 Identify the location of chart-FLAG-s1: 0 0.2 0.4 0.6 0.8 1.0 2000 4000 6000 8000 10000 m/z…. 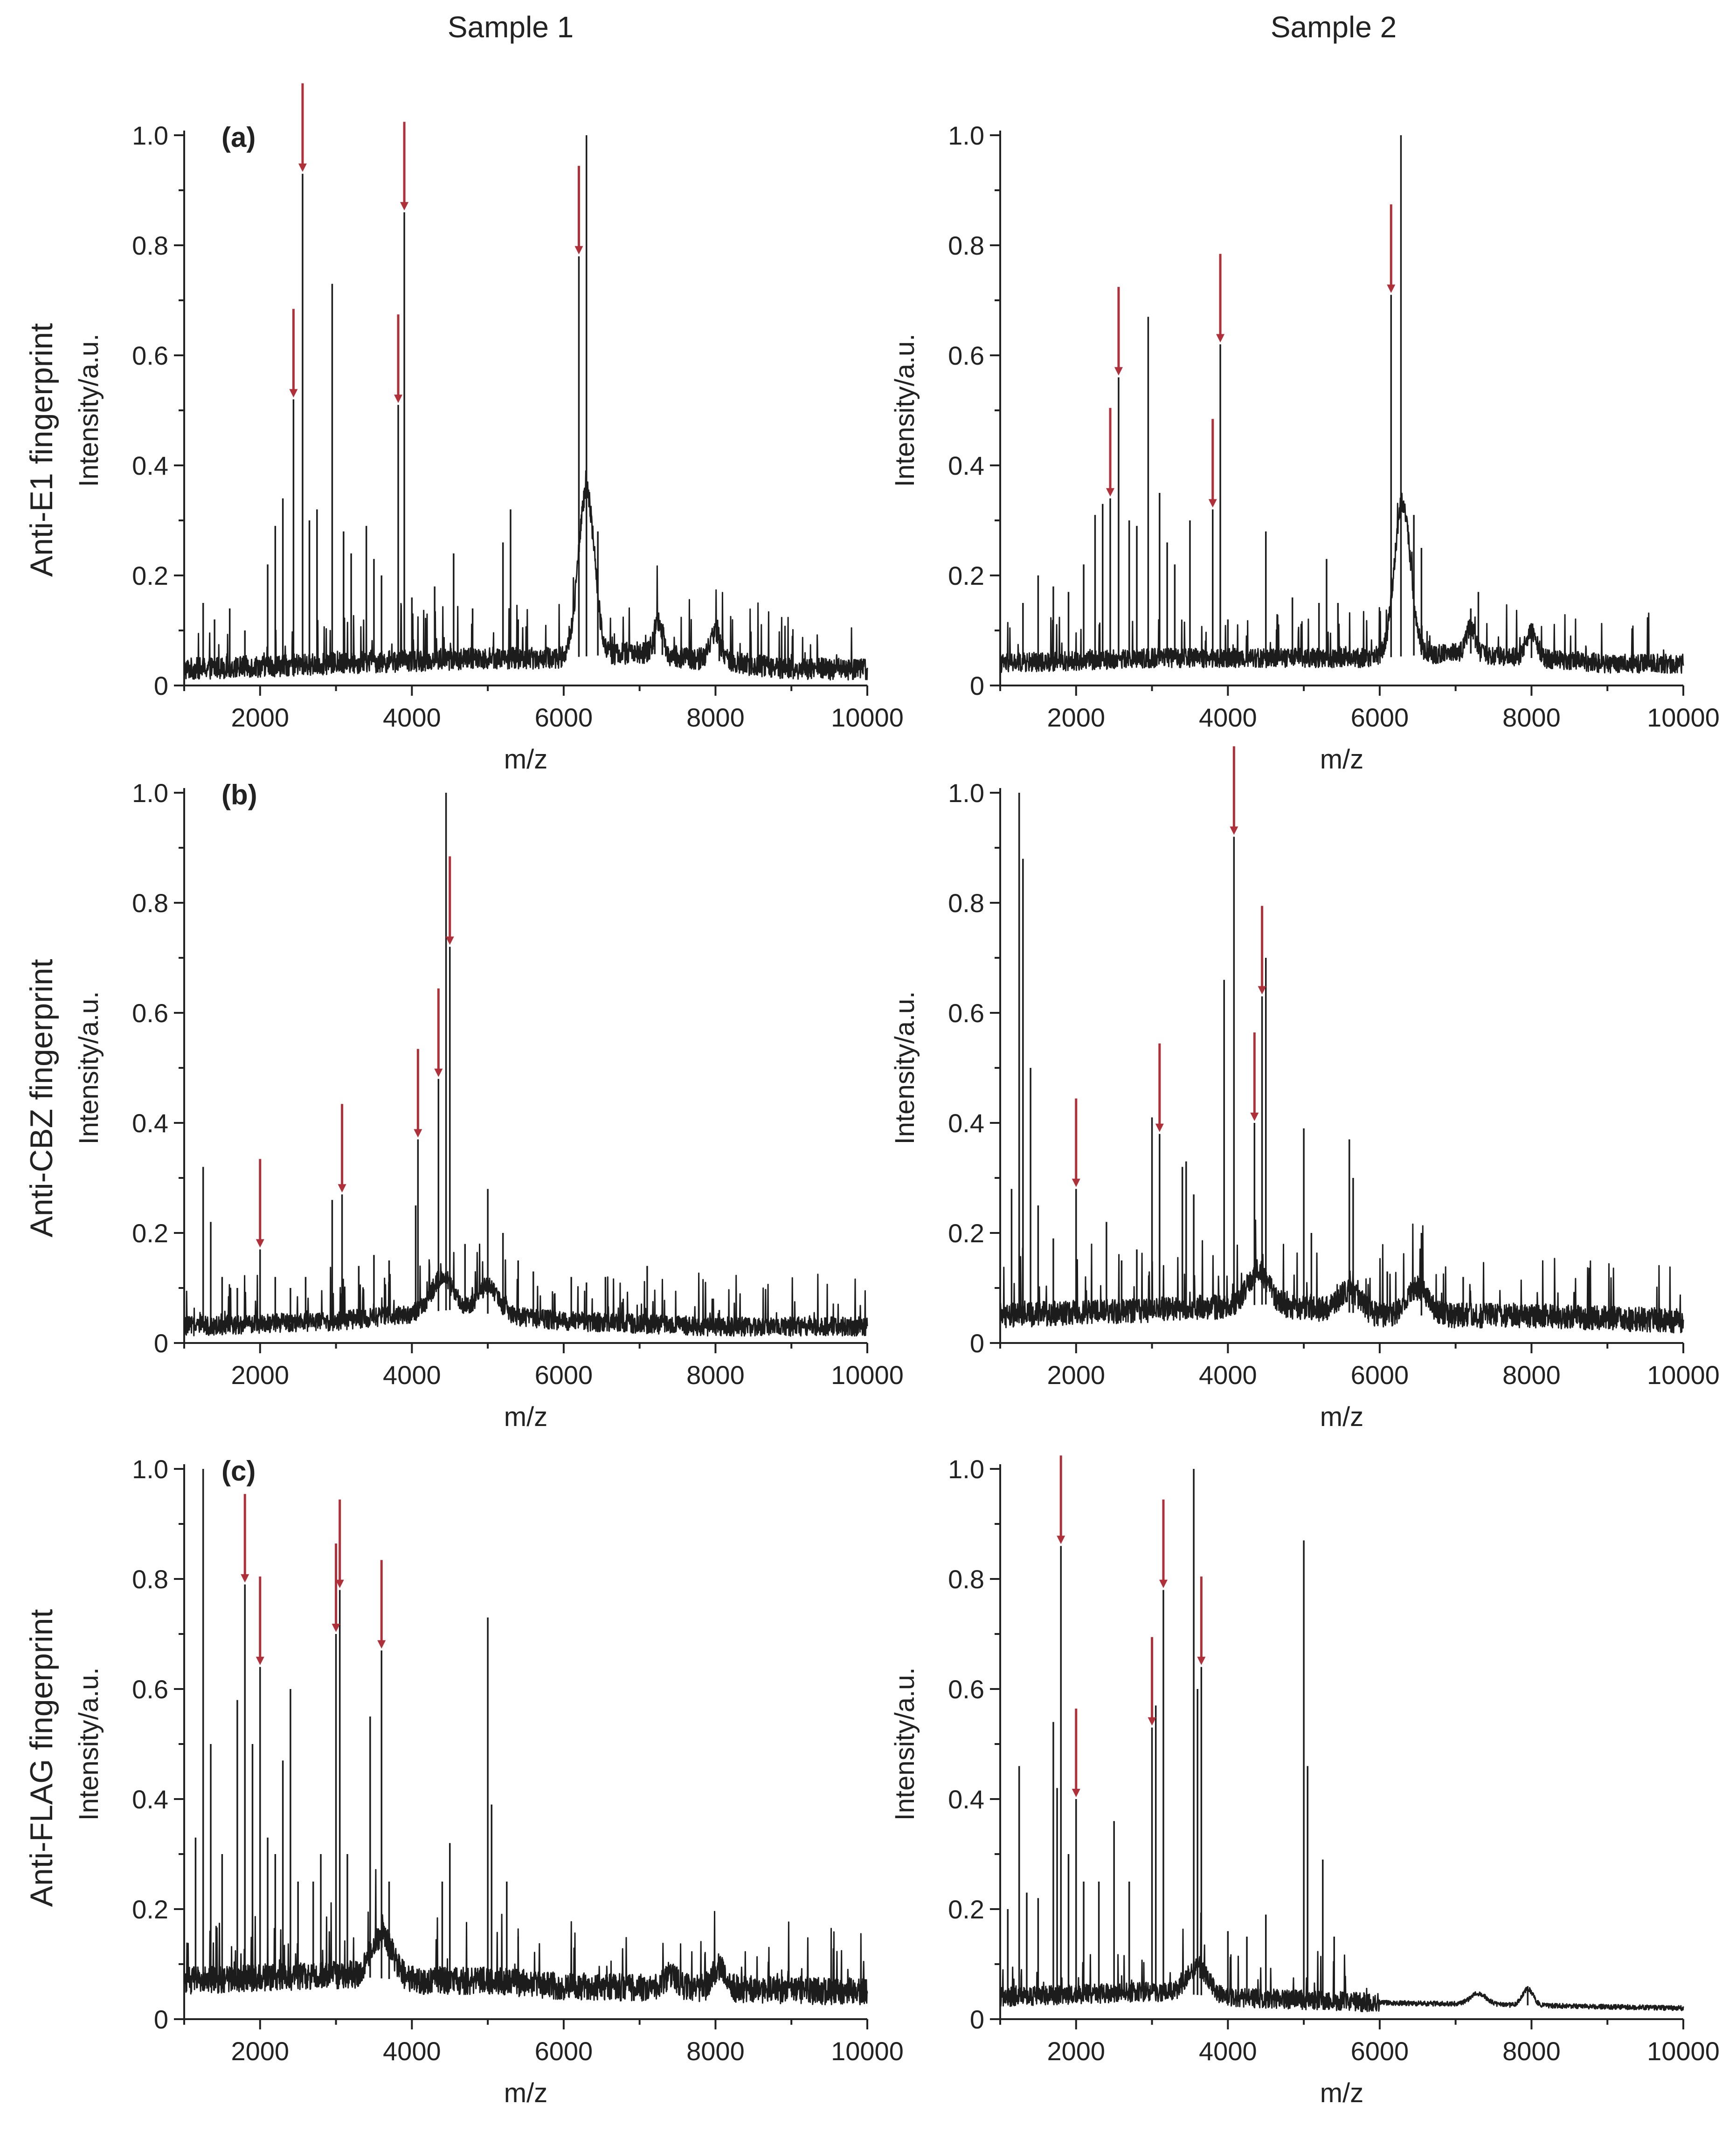
(489, 1781).